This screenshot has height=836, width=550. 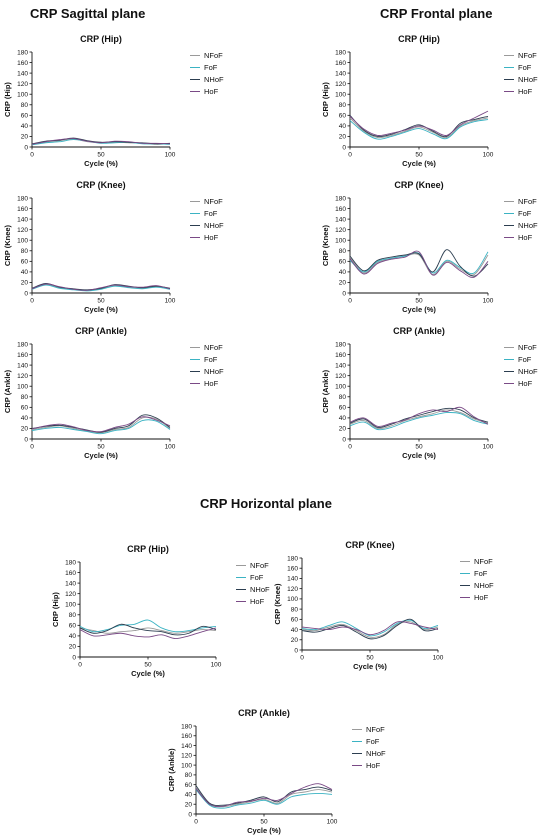 I want to click on chart-hor-knee-ytick-160: 160, so click(x=292, y=569).